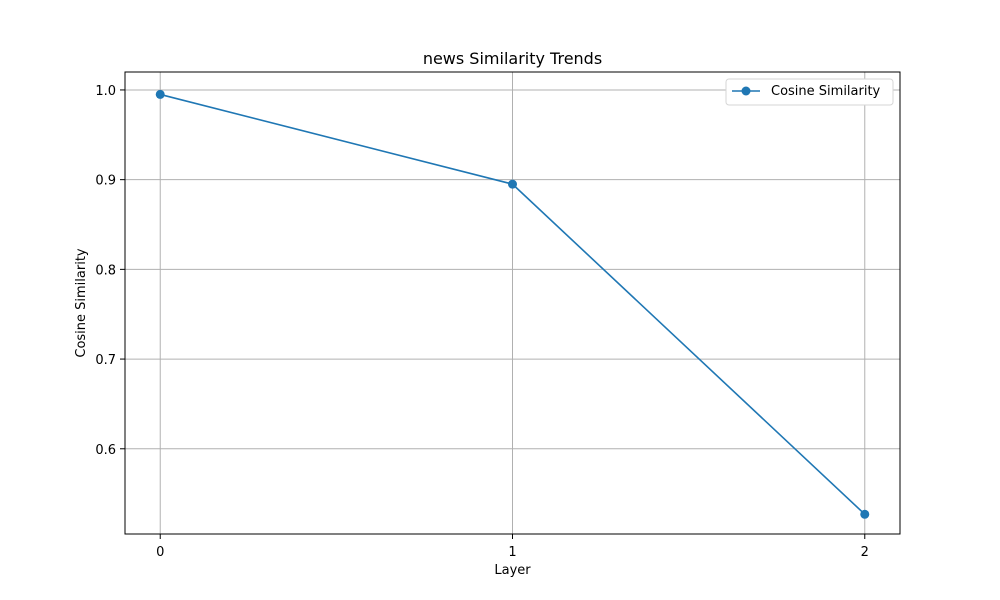 The width and height of the screenshot is (1000, 600). Describe the element at coordinates (865, 552) in the screenshot. I see `x-tick-label: 2` at that location.